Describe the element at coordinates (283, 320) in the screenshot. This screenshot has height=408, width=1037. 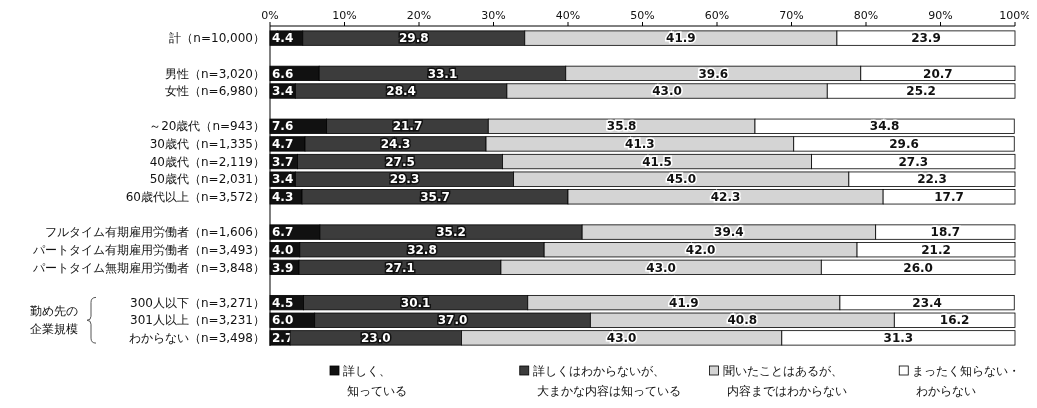
I see `data-label: 6.0` at that location.